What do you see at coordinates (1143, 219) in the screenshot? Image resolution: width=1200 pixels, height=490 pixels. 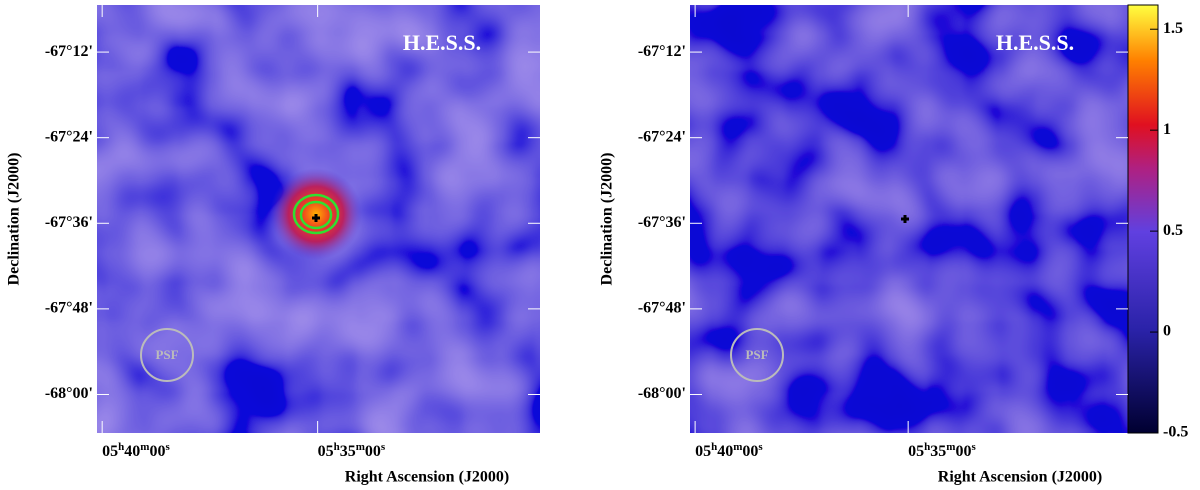 I see `colorbar` at bounding box center [1143, 219].